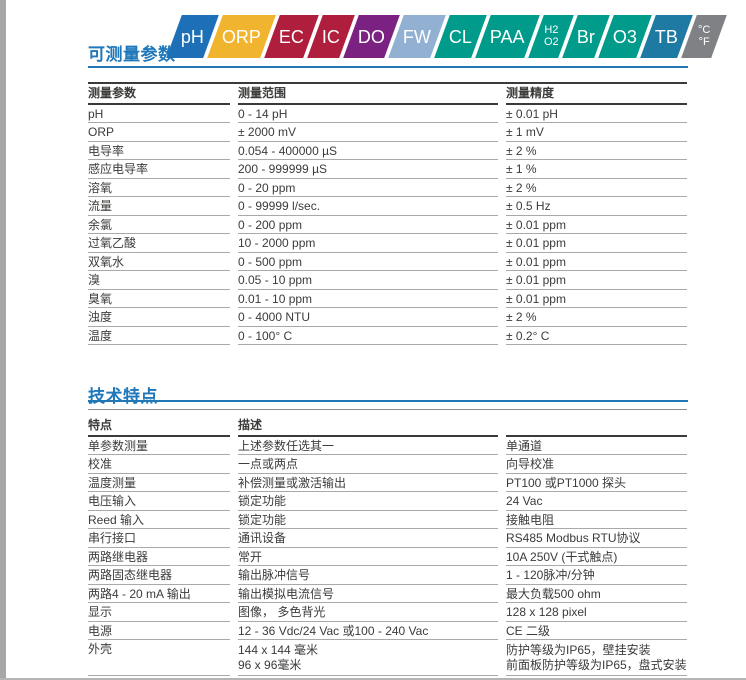  I want to click on parameter-badge-label: CL, so click(461, 36).